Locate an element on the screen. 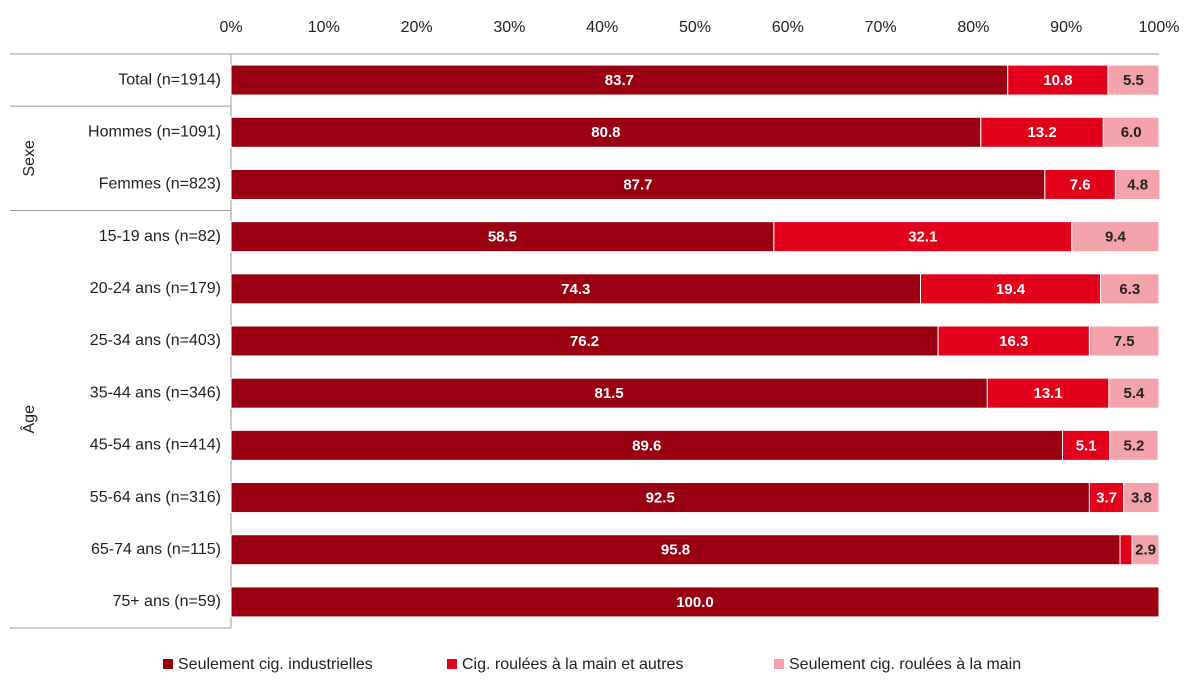 The height and width of the screenshot is (689, 1185). y-tick-label: 35-44 ans (n=346) is located at coordinates (155, 392).